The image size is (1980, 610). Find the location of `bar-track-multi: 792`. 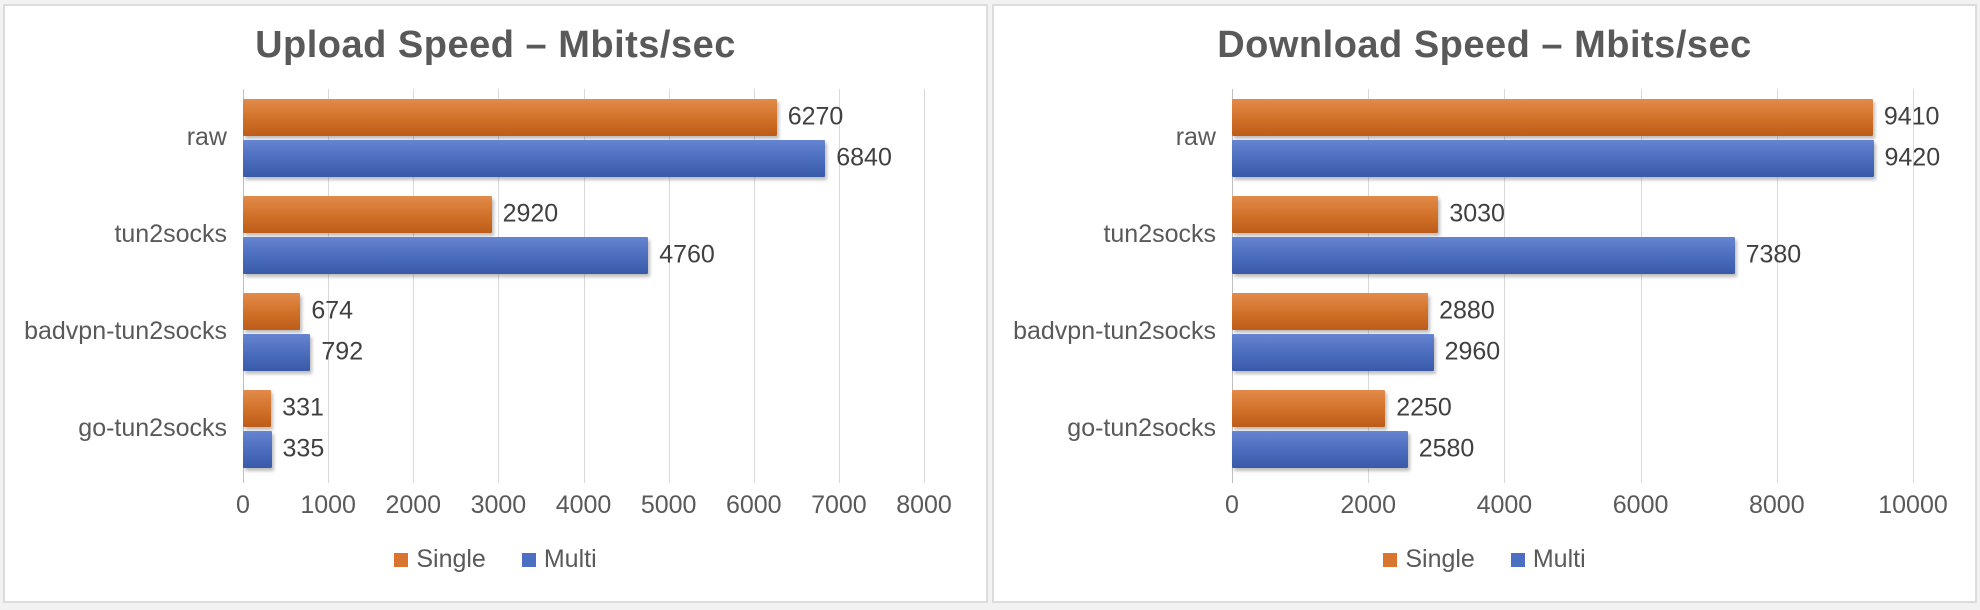

bar-track-multi: 792 is located at coordinates (583, 352).